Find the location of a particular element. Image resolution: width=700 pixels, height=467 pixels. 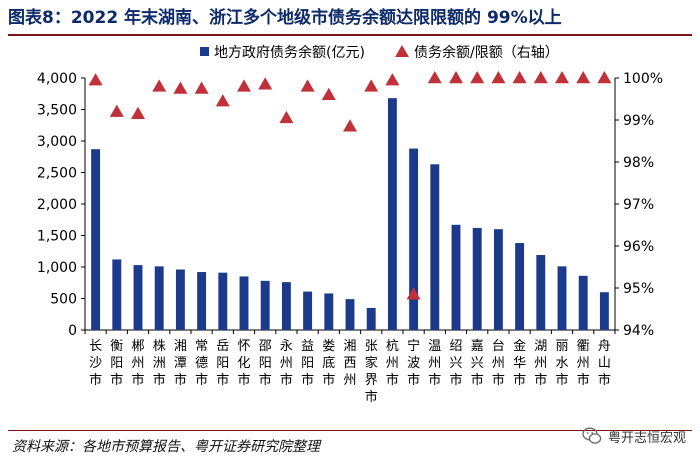

left-tick-label: 1,000 is located at coordinates (57, 268).